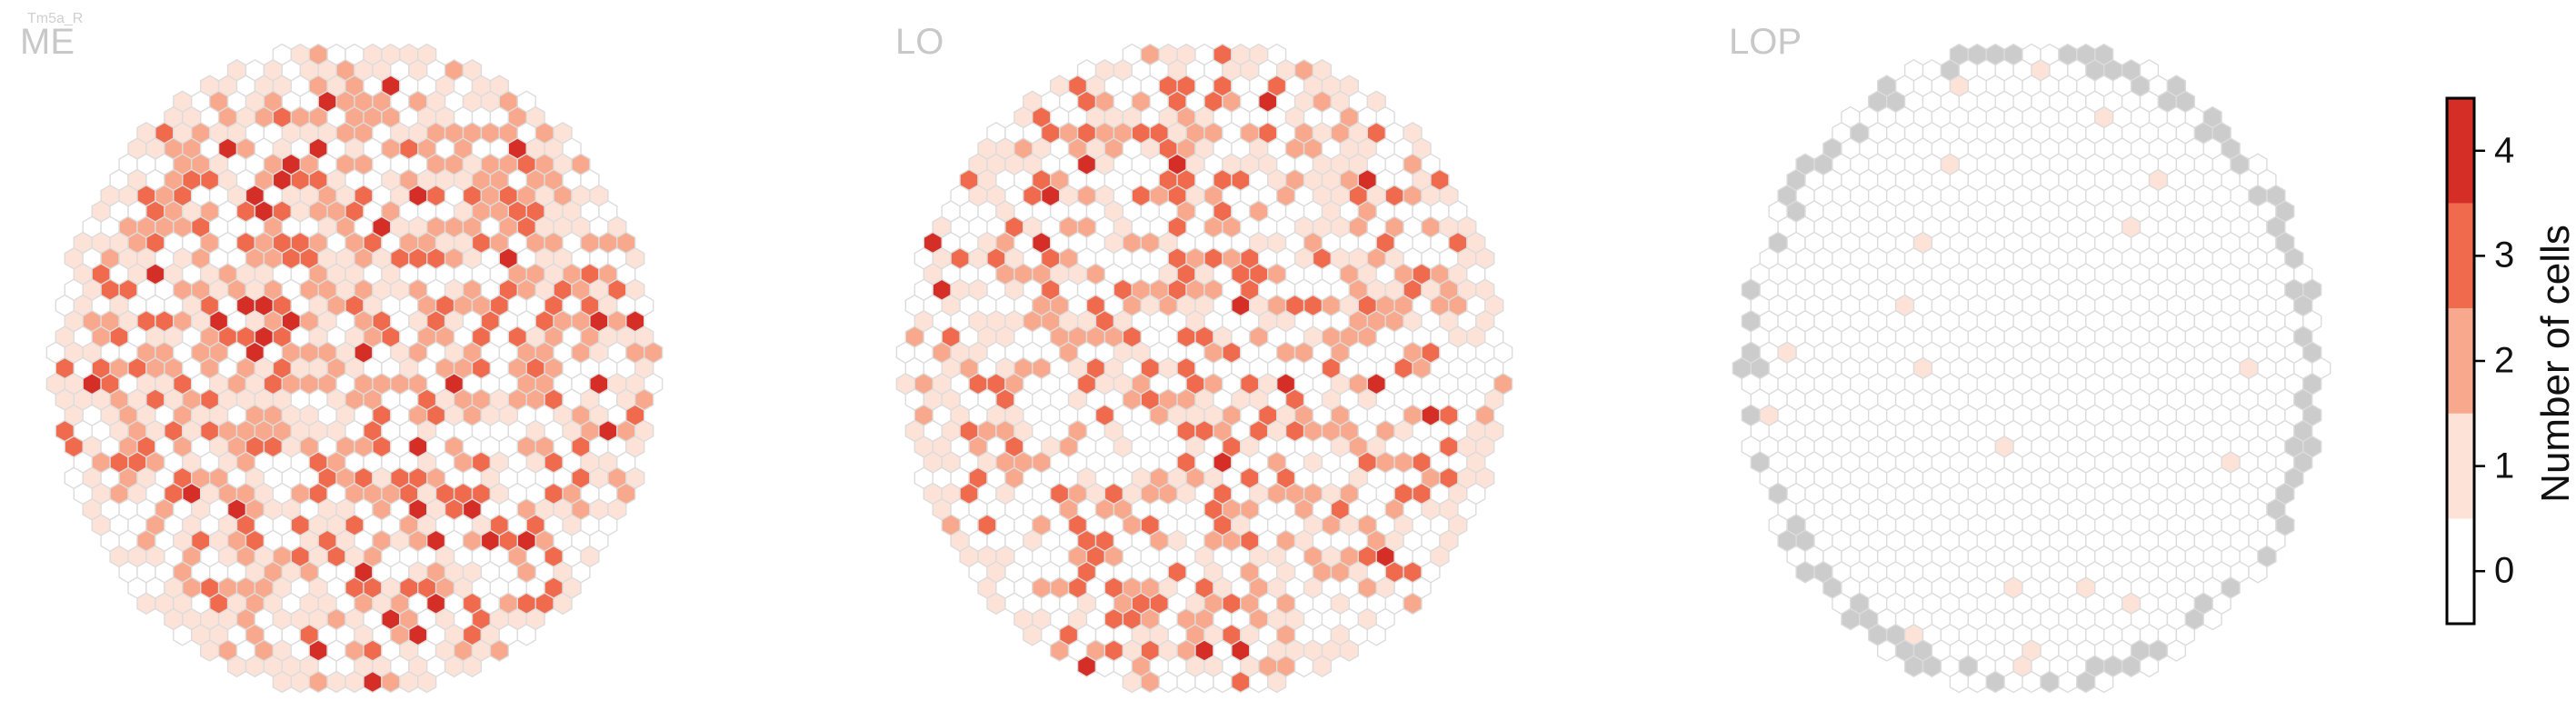 The height and width of the screenshot is (721, 2576). Describe the element at coordinates (48, 42) in the screenshot. I see `panel-title-me: ME` at that location.